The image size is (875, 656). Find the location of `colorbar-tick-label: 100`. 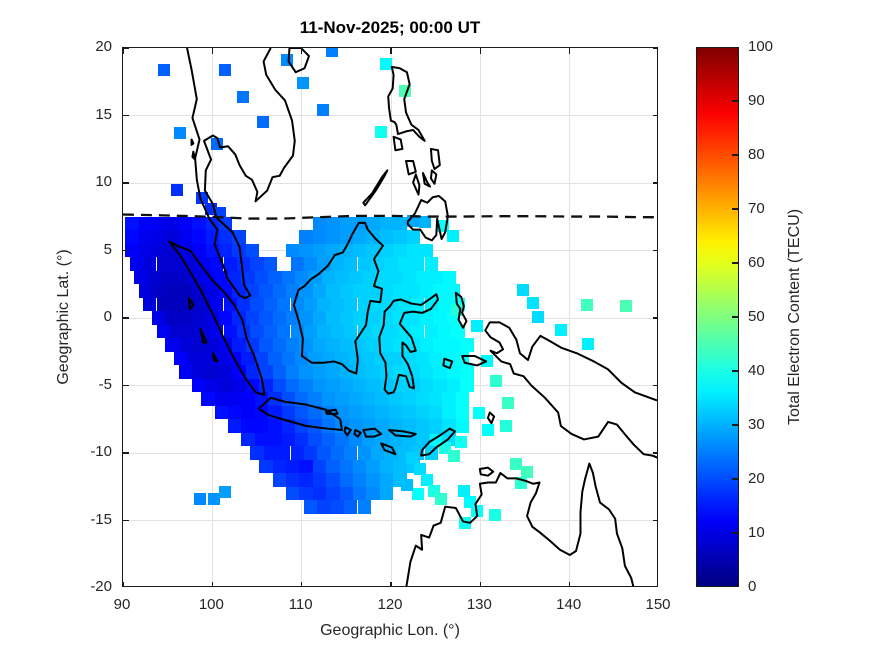

colorbar-tick-label: 100 is located at coordinates (761, 46).